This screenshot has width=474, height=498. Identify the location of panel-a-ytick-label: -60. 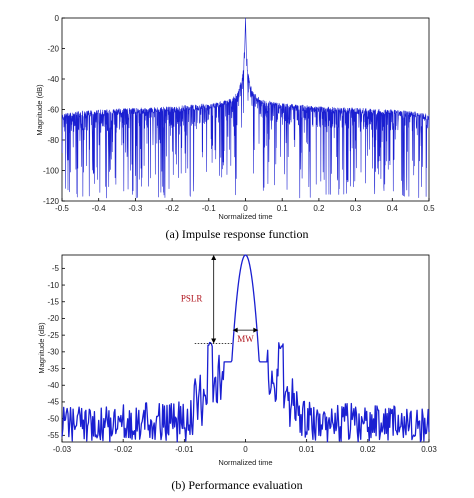
(53, 109).